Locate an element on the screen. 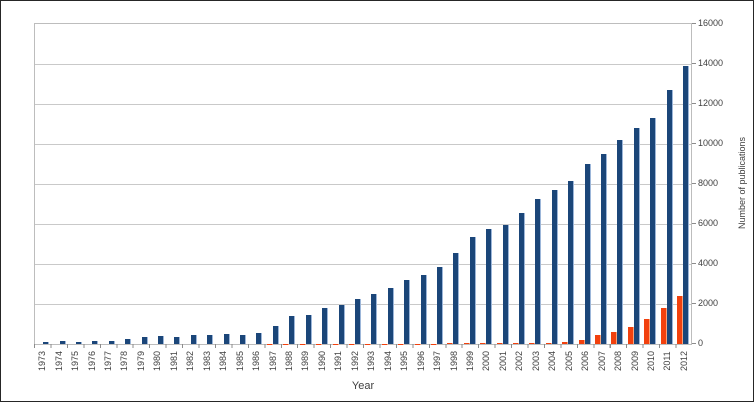  bar-1974-blue is located at coordinates (62, 342).